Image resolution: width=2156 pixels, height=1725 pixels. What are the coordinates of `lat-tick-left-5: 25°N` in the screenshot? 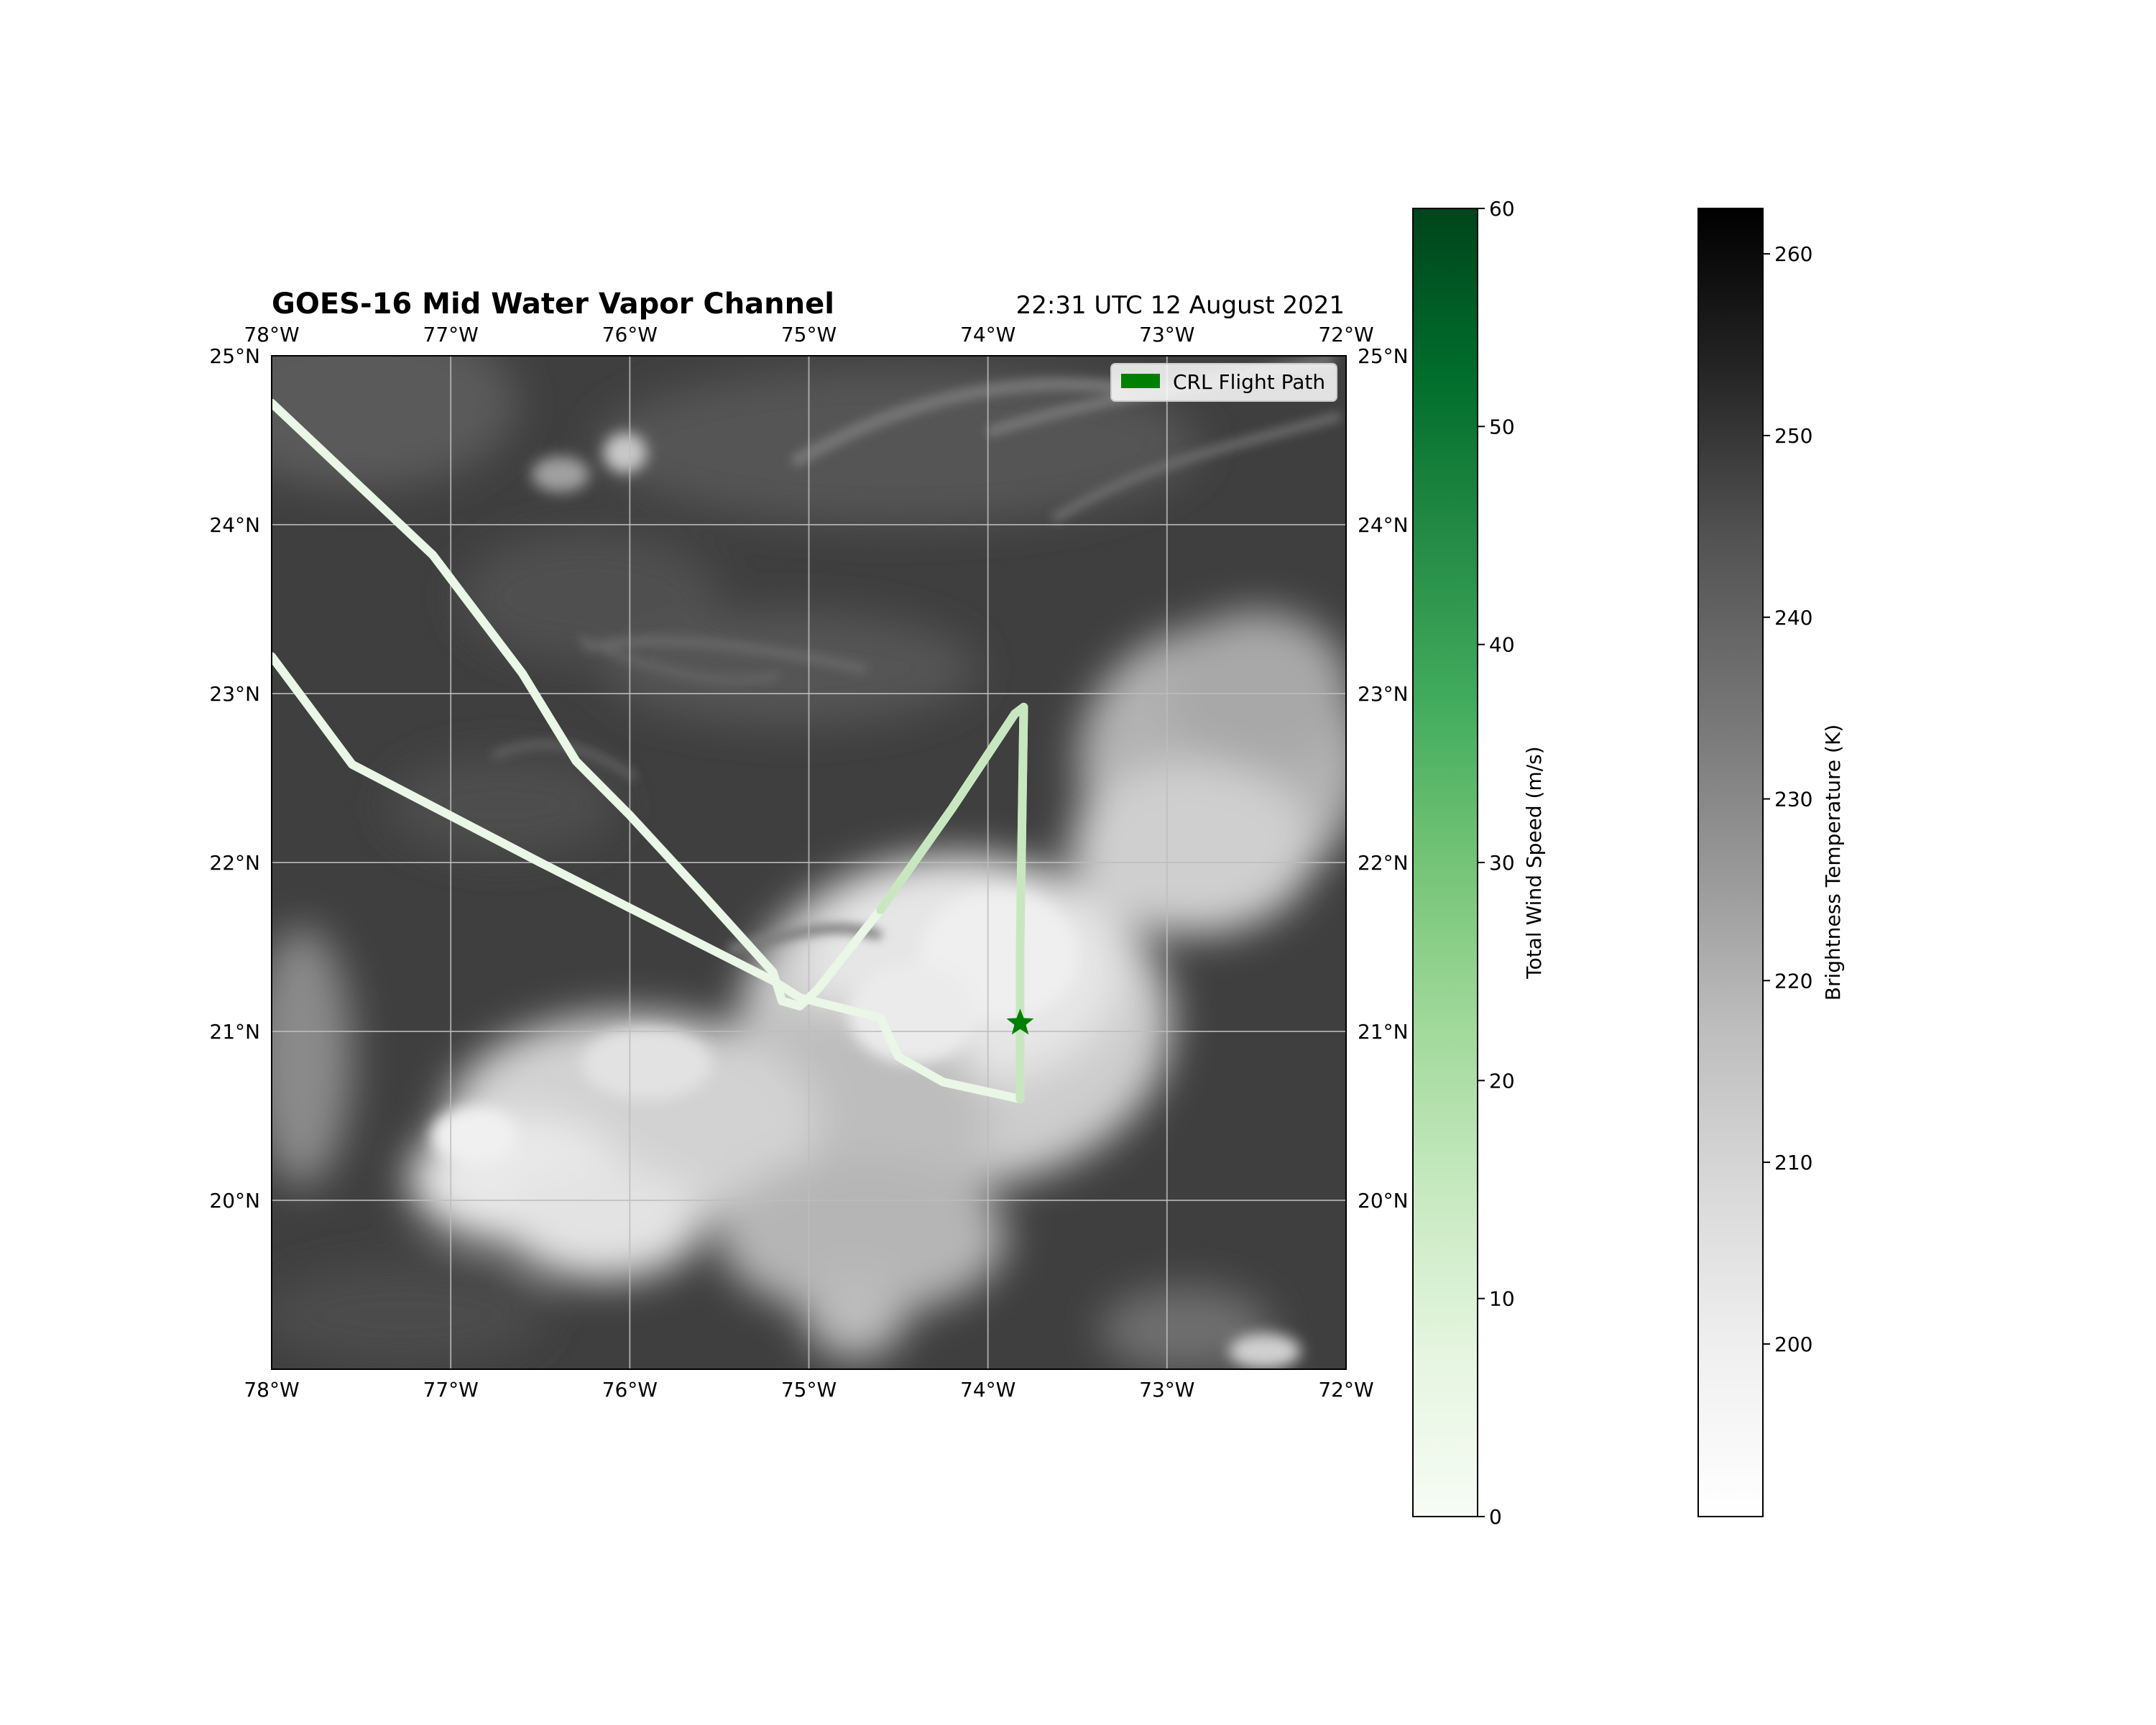 It's located at (234, 356).